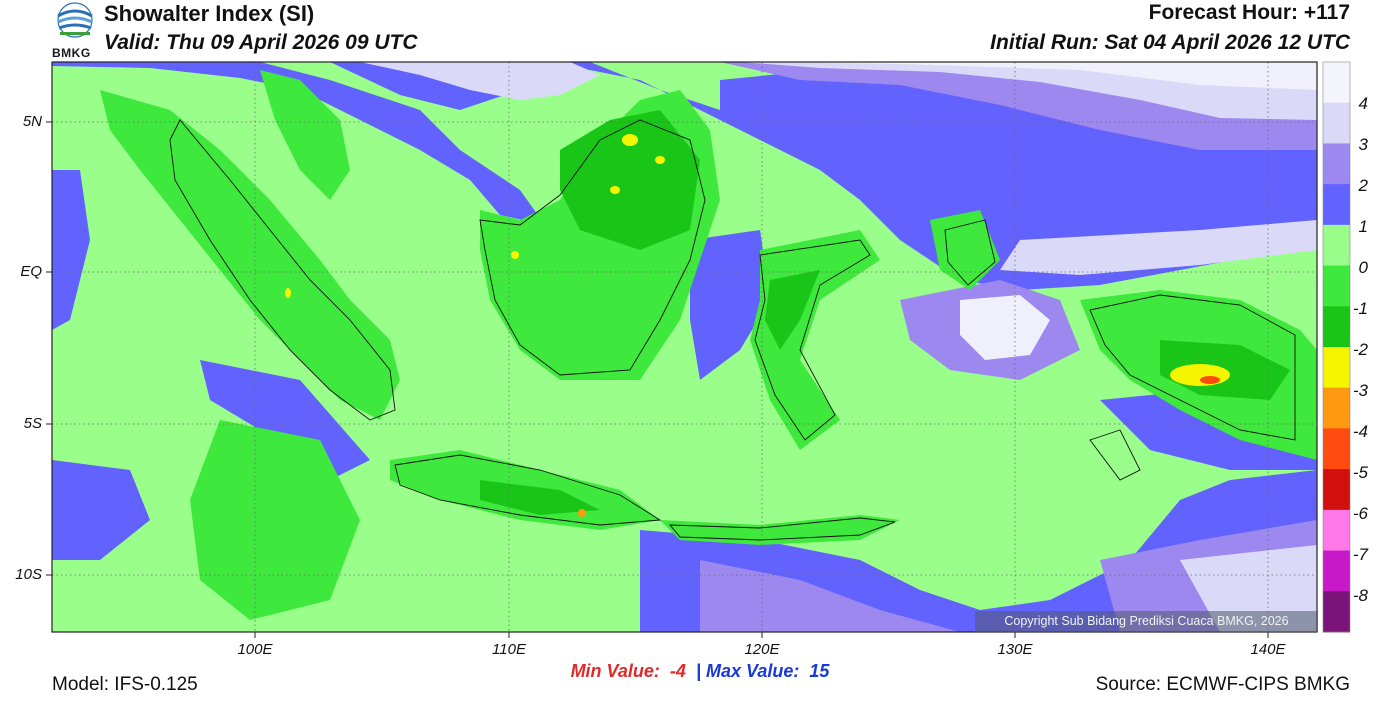 The height and width of the screenshot is (709, 1400). I want to click on colorbar, so click(1336, 347).